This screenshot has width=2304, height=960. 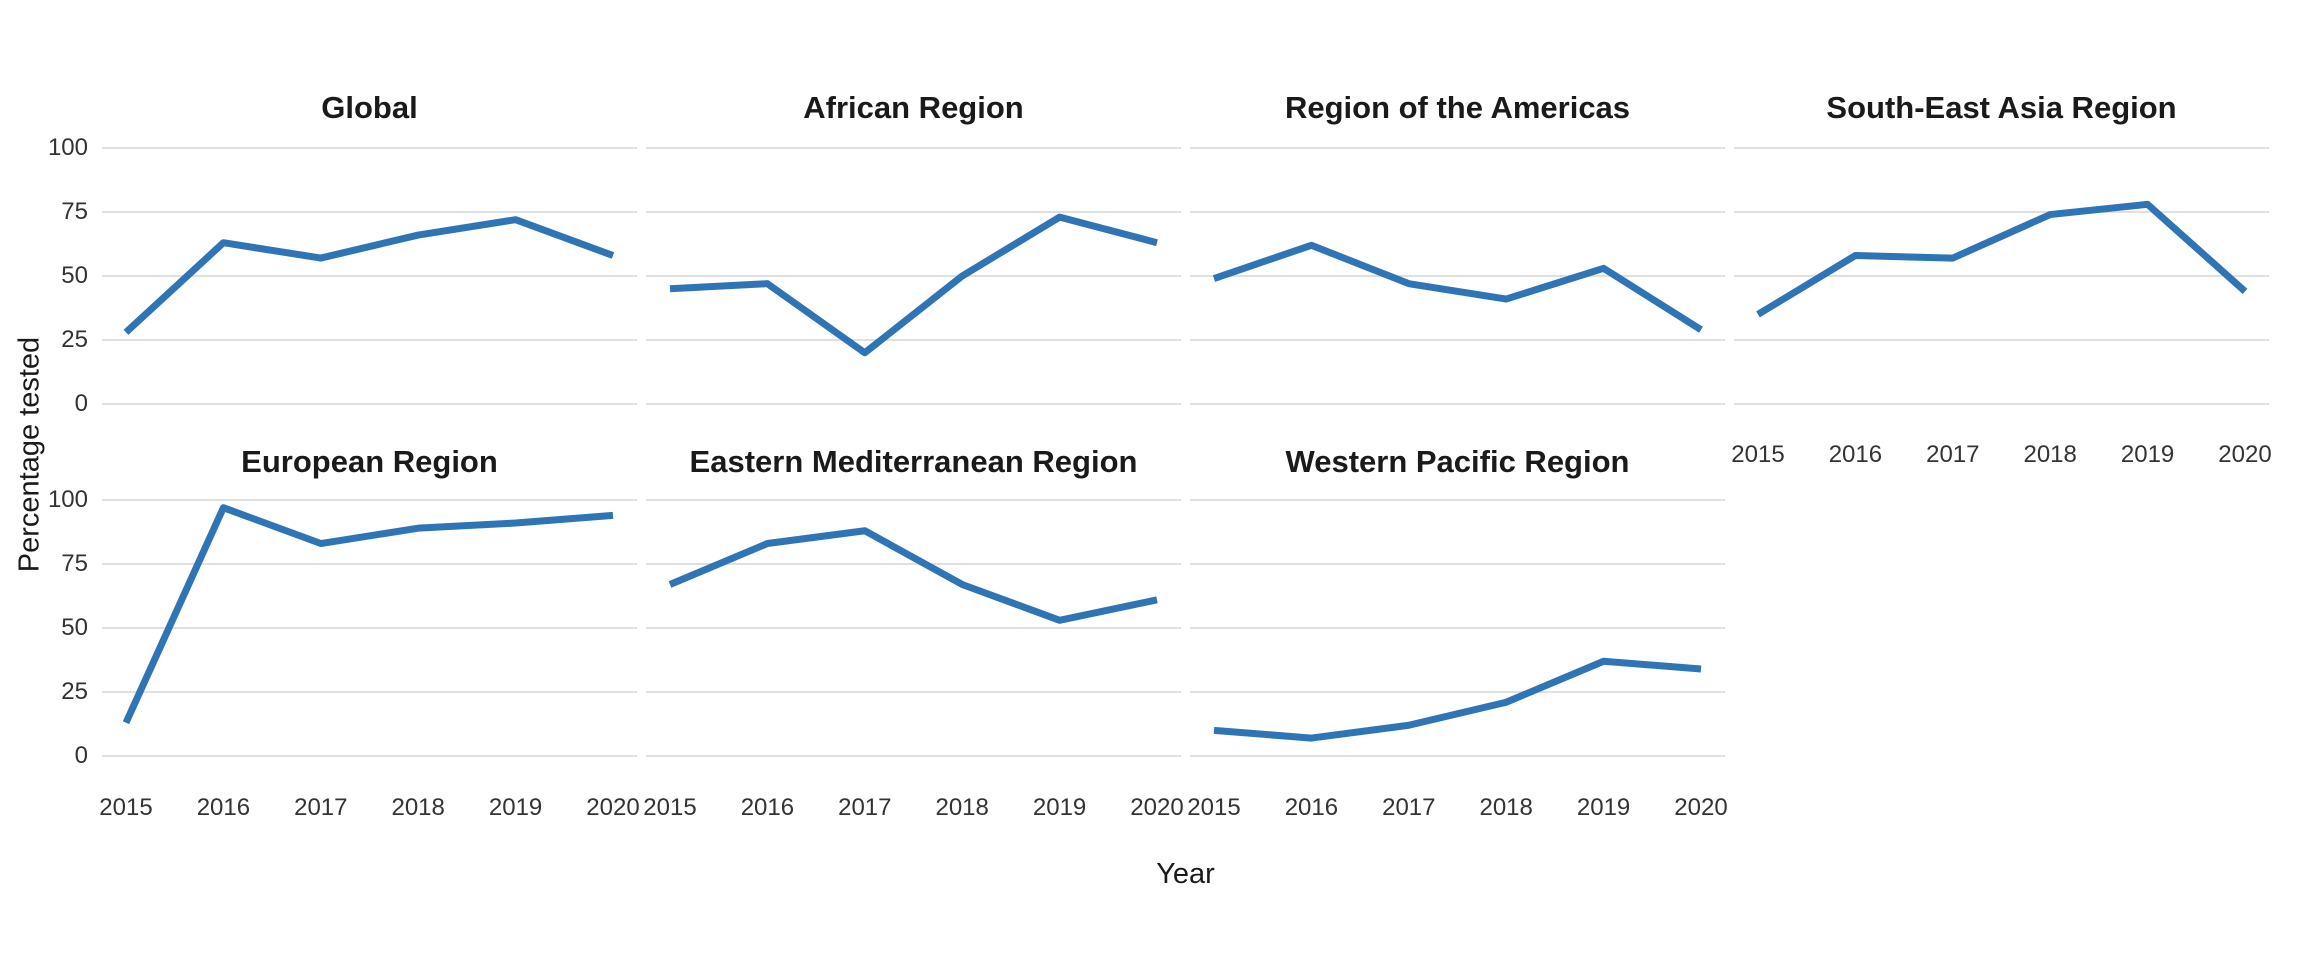 What do you see at coordinates (1457, 107) in the screenshot?
I see `facet-title: Region of the Americas` at bounding box center [1457, 107].